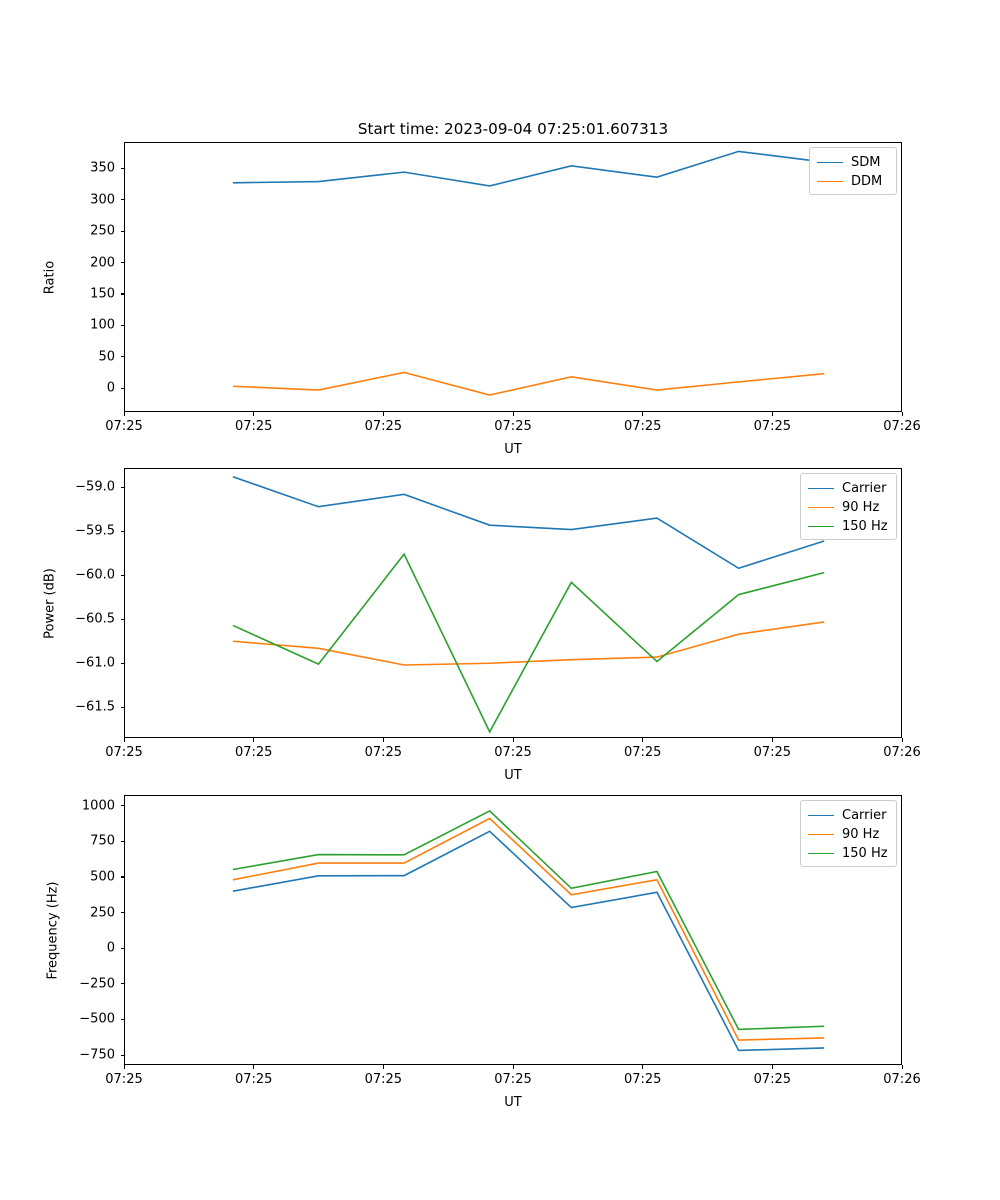 This screenshot has width=1000, height=1200. Describe the element at coordinates (95, 487) in the screenshot. I see `power-ytick-label: −59.0` at that location.